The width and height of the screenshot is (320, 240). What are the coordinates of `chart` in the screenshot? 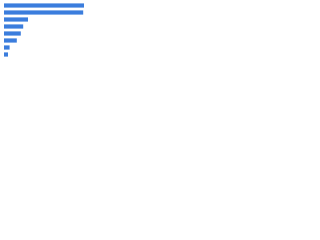 It's located at (44, 30).